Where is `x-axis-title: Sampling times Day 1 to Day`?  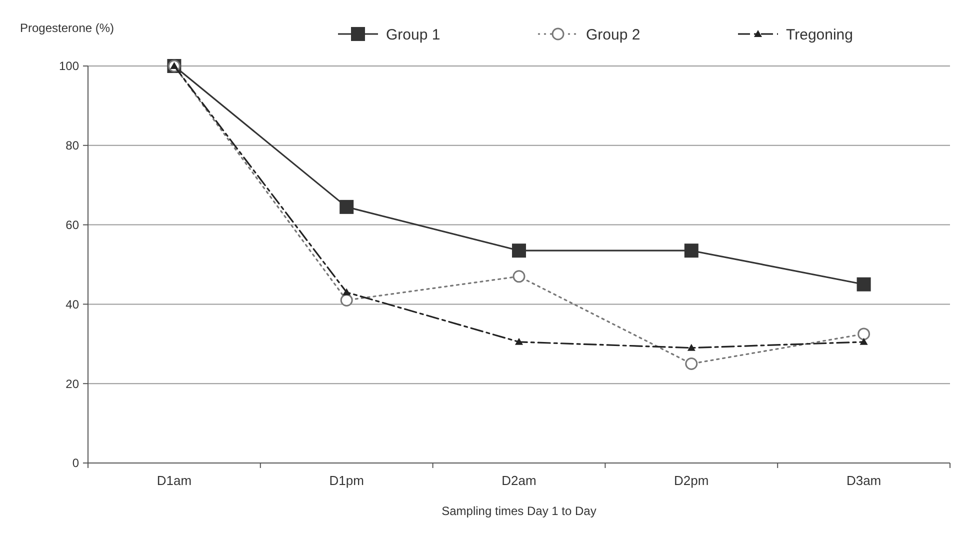 x-axis-title: Sampling times Day 1 to Day is located at coordinates (519, 511).